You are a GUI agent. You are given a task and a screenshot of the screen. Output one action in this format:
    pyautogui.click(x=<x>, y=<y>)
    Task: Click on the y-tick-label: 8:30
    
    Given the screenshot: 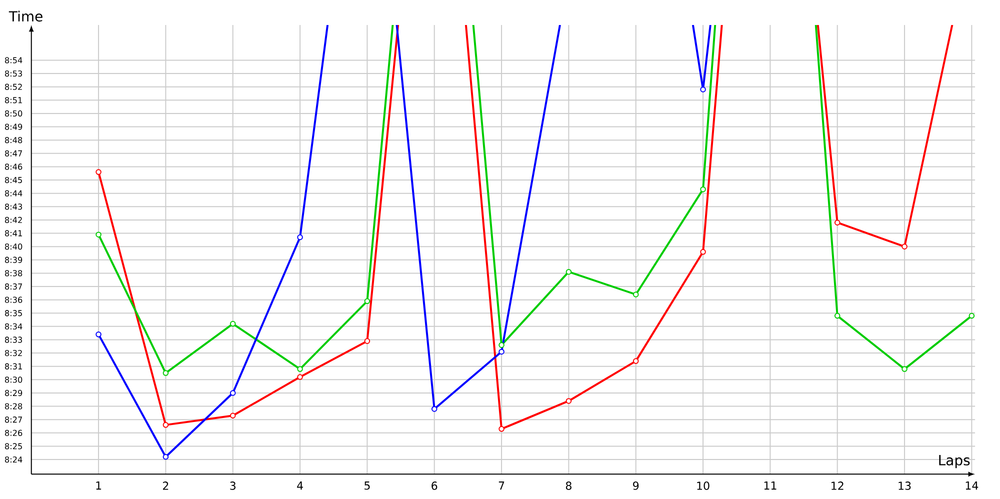 What is the action you would take?
    pyautogui.click(x=13, y=379)
    